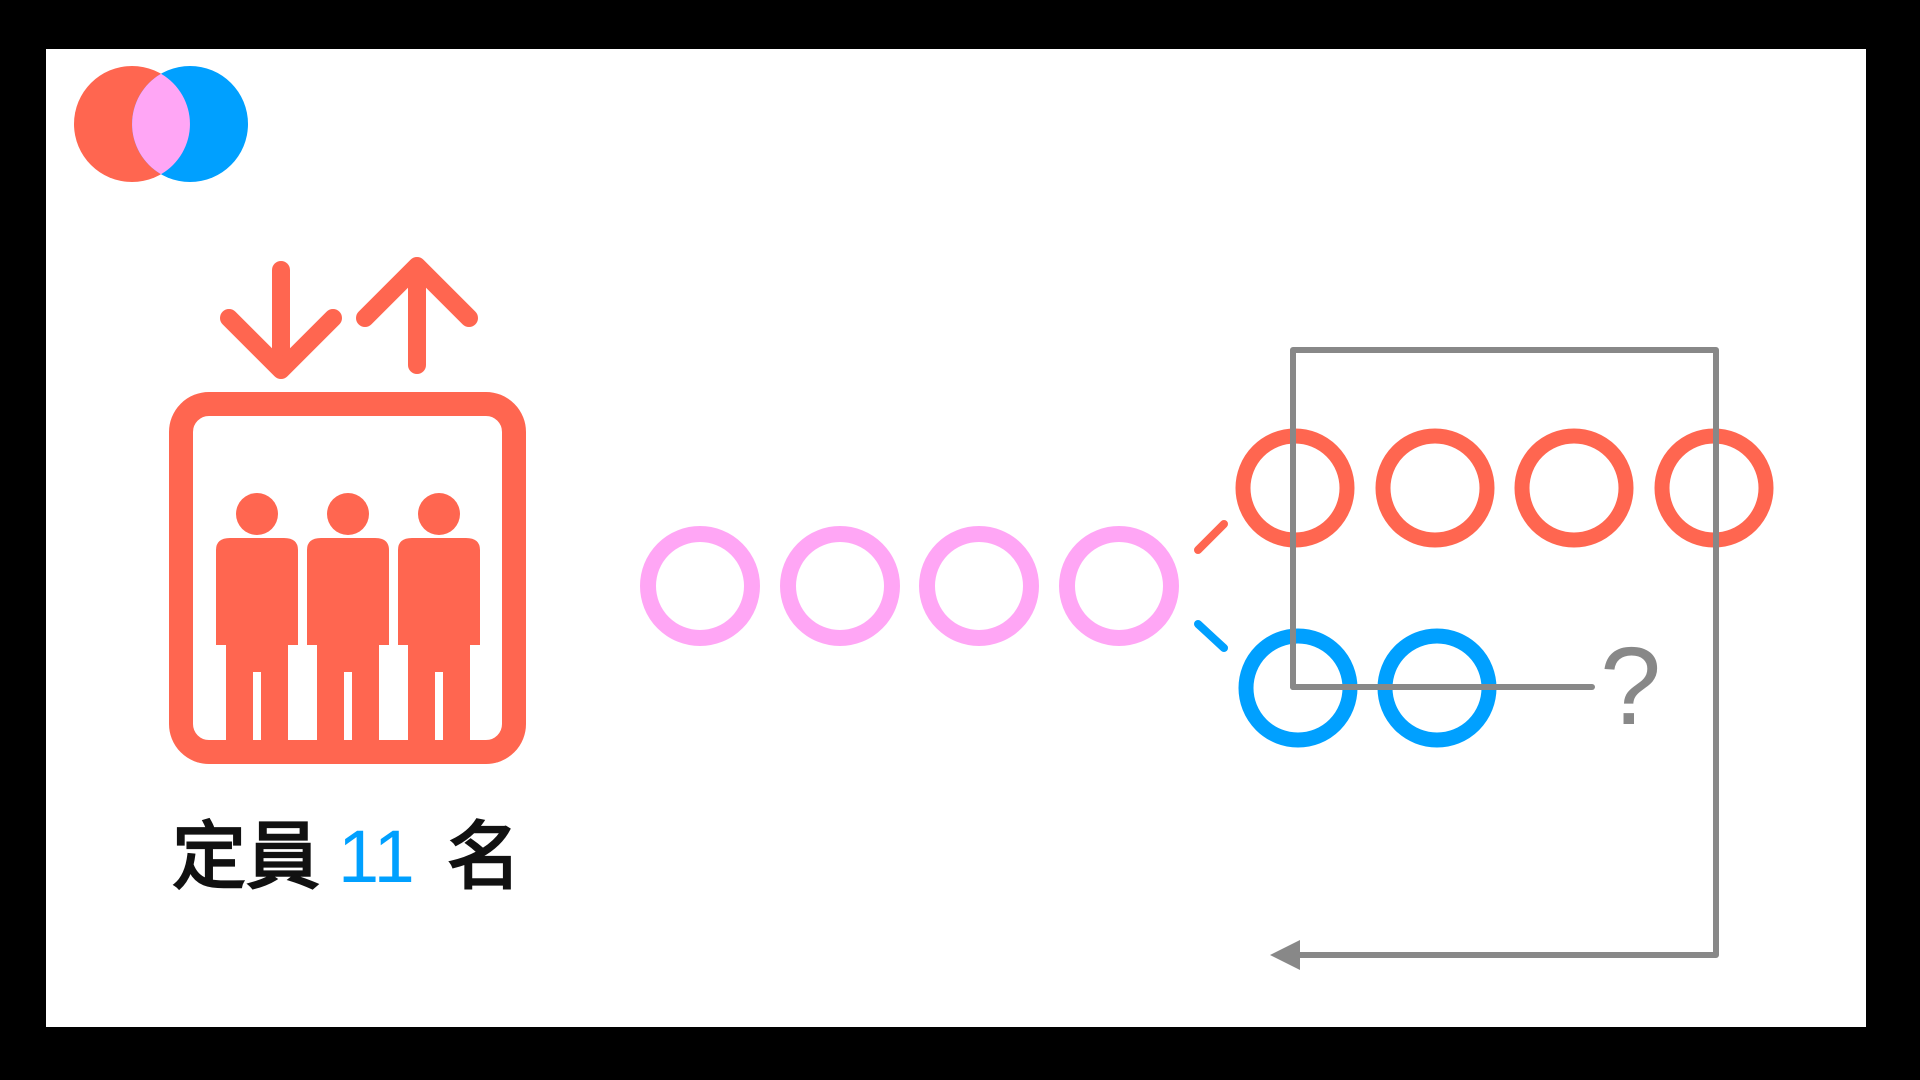 The height and width of the screenshot is (1080, 1920). I want to click on branch-line-red, so click(1211, 537).